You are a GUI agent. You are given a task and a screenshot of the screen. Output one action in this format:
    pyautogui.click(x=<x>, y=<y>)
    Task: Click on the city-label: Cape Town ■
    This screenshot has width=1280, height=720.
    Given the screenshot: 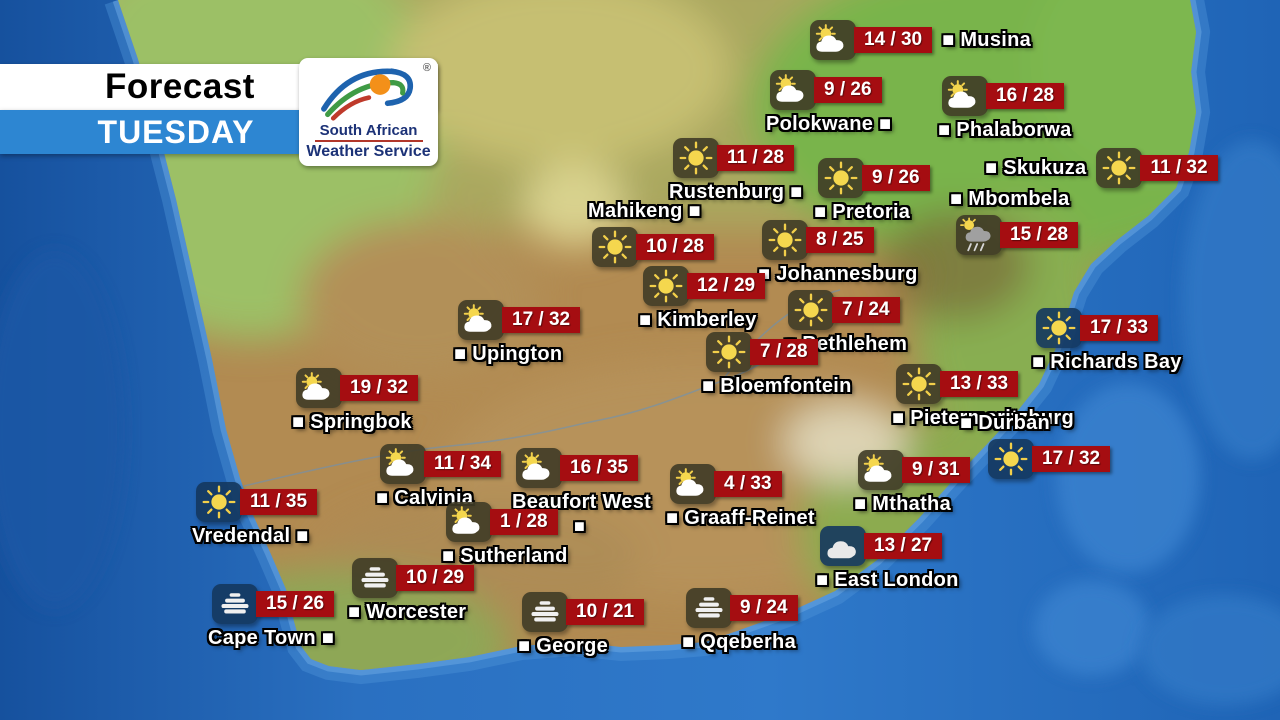 What is the action you would take?
    pyautogui.click(x=271, y=638)
    